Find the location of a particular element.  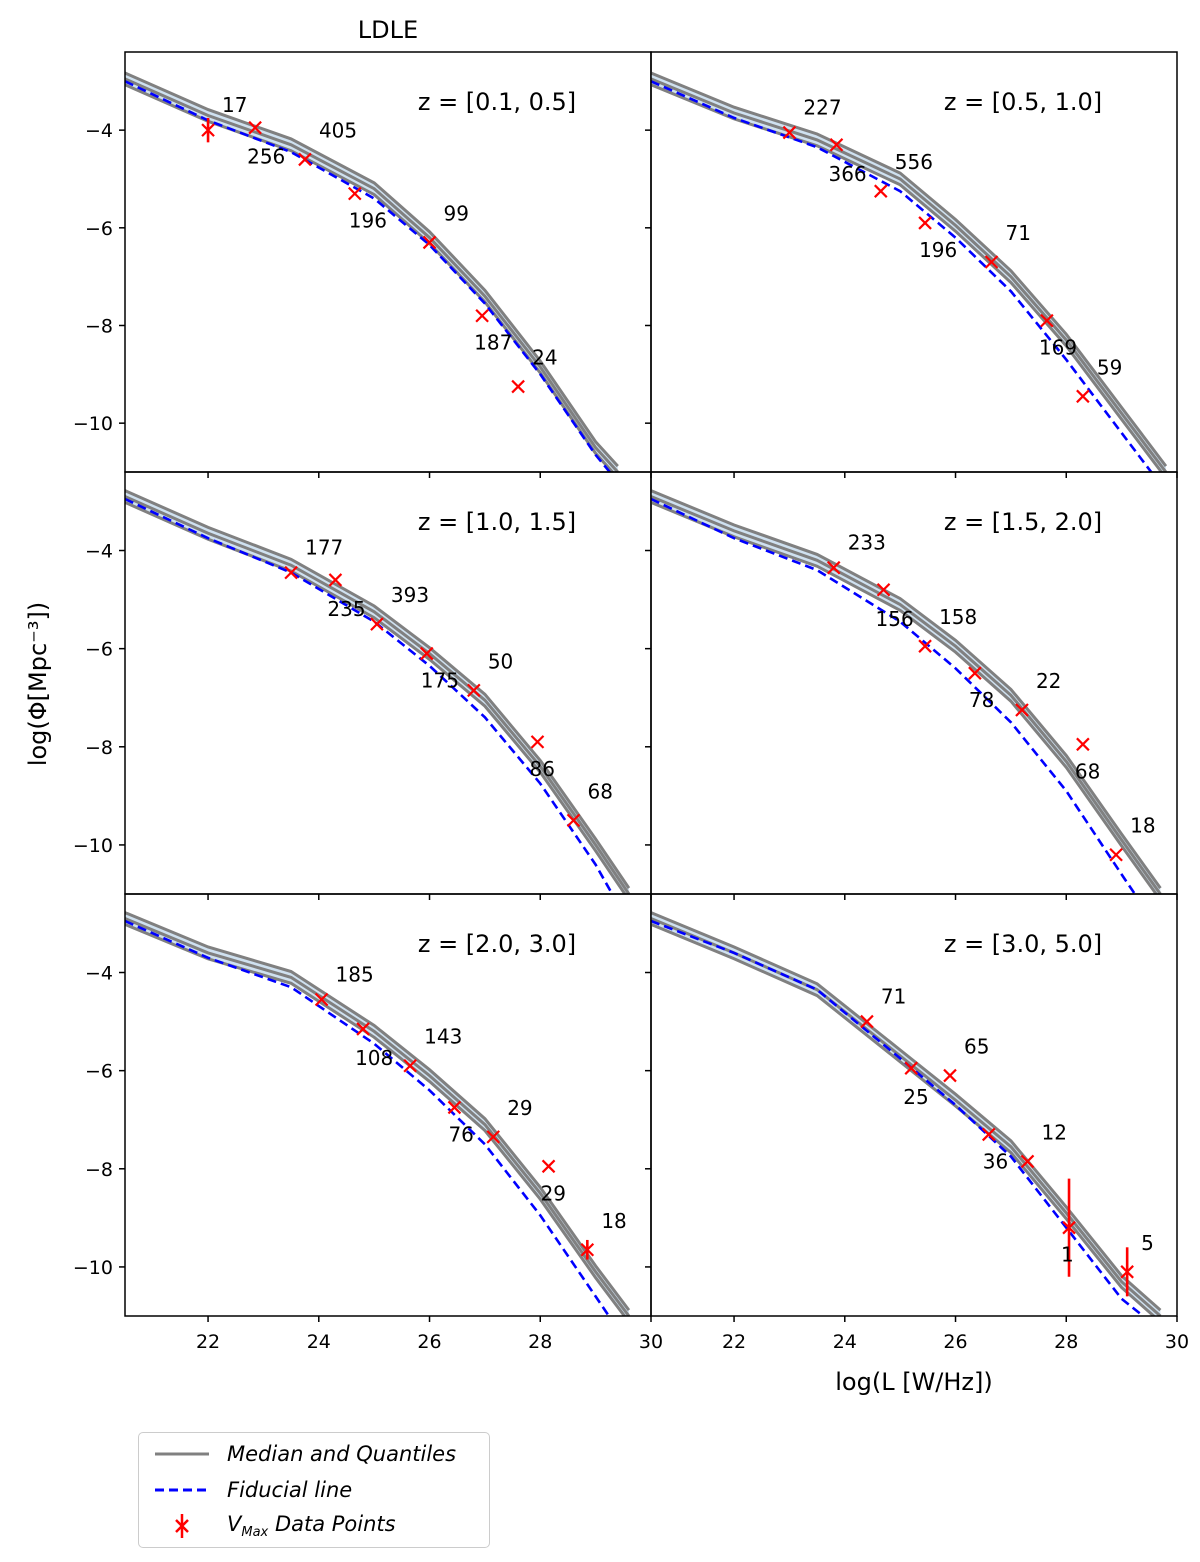

point-count-label: 108 is located at coordinates (374, 1058).